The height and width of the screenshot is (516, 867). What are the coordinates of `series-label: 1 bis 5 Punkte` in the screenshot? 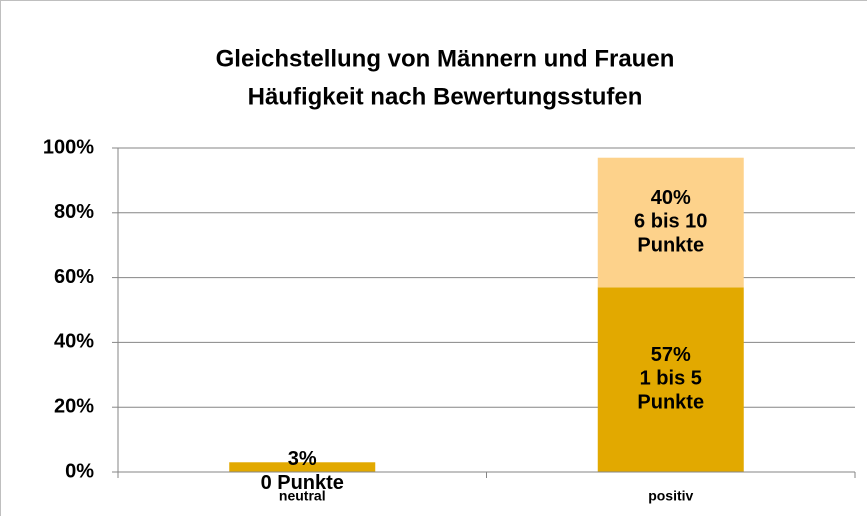 It's located at (670, 391).